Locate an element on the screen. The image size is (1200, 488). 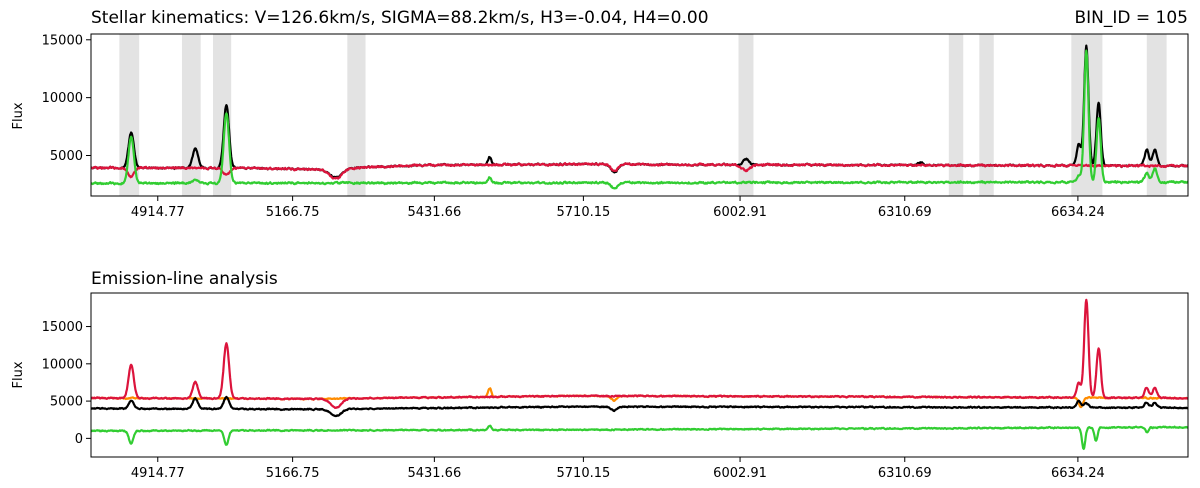
series-line-stellar-fit is located at coordinates (639, 171).